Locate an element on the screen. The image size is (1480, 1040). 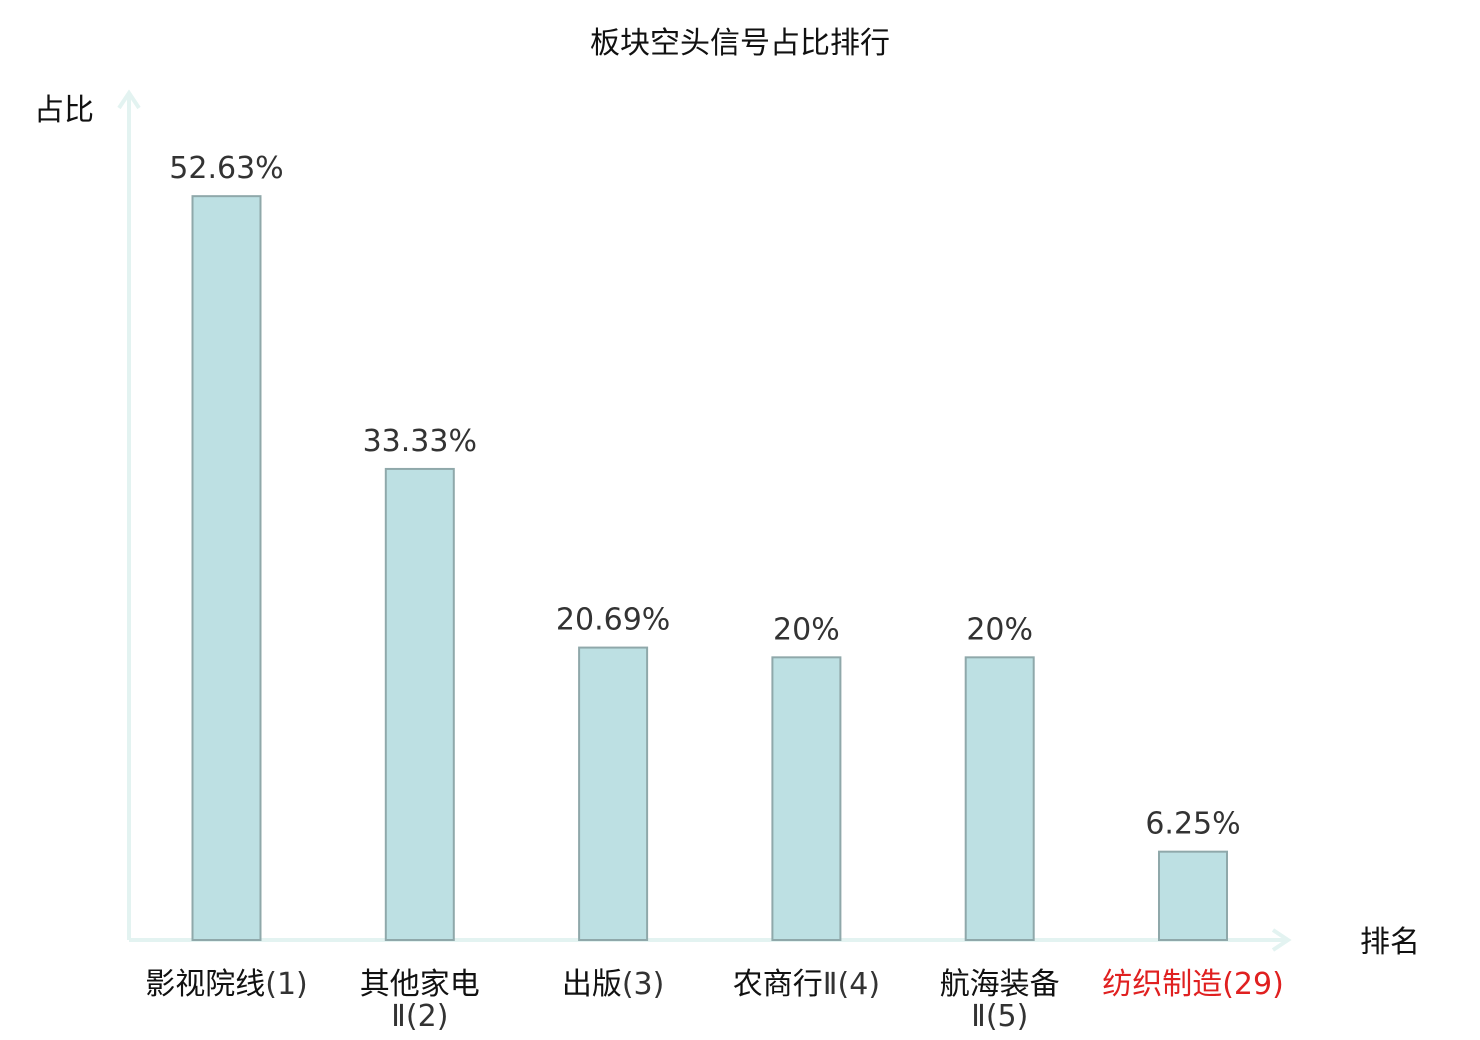
bar-value-label-5: 20% is located at coordinates (999, 629).